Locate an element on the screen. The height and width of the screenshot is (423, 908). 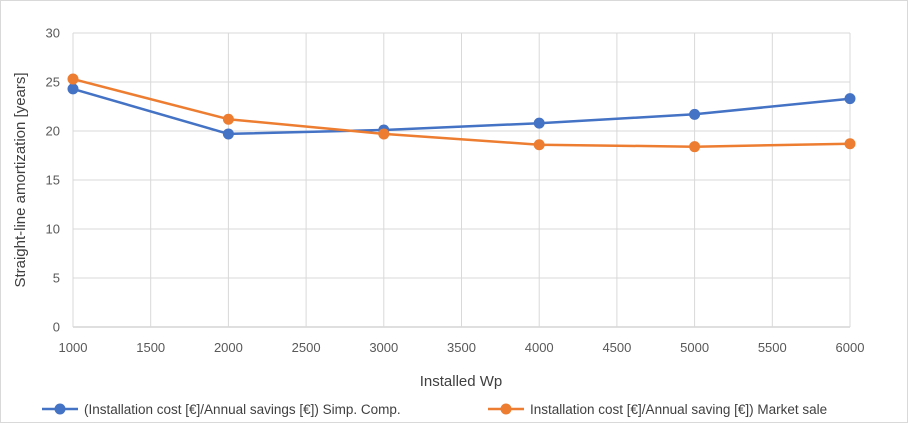
x-tick-label-1000: 1000 is located at coordinates (73, 347).